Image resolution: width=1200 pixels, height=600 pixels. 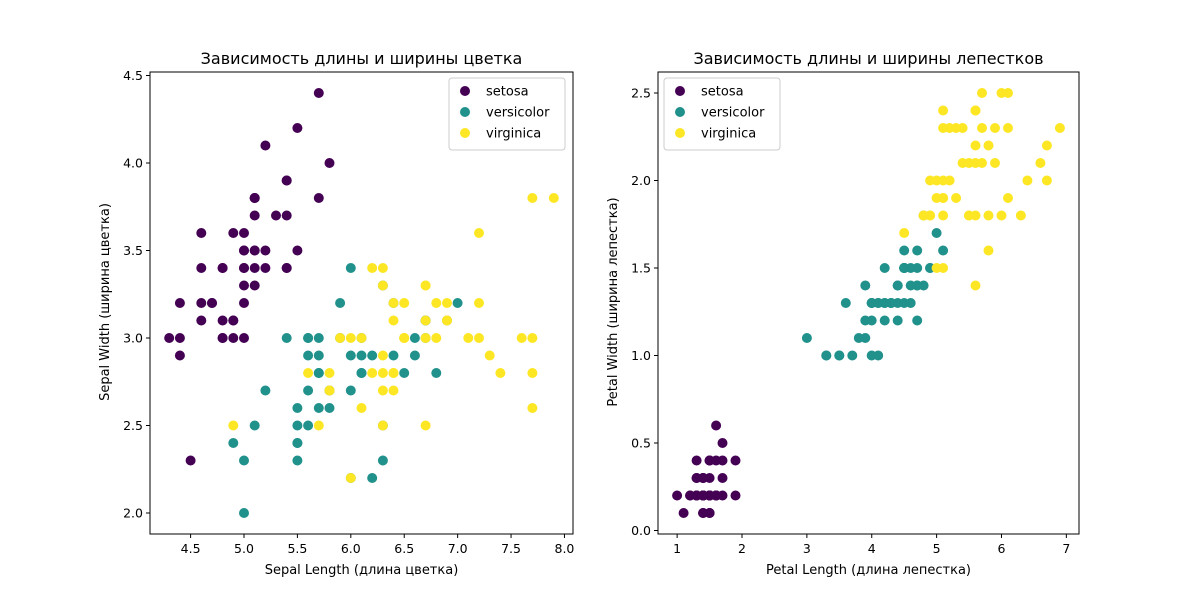 I want to click on sepal-chart-x-tick-label: 7.0, so click(x=458, y=548).